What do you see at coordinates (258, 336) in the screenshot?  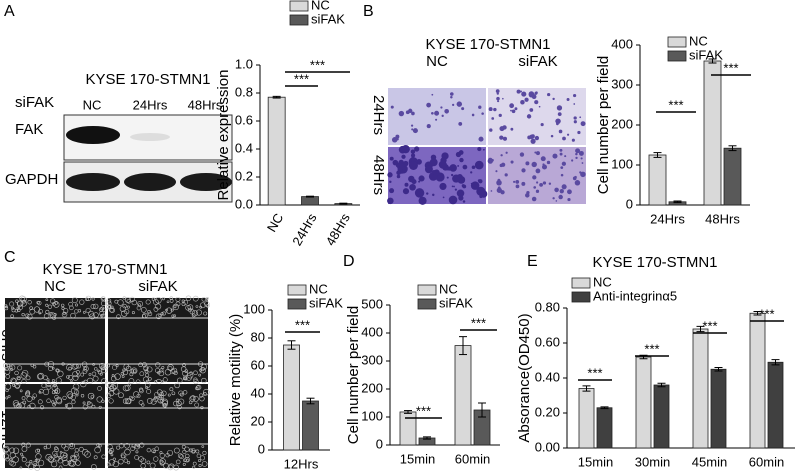 I see `y-tick-label: 80` at bounding box center [258, 336].